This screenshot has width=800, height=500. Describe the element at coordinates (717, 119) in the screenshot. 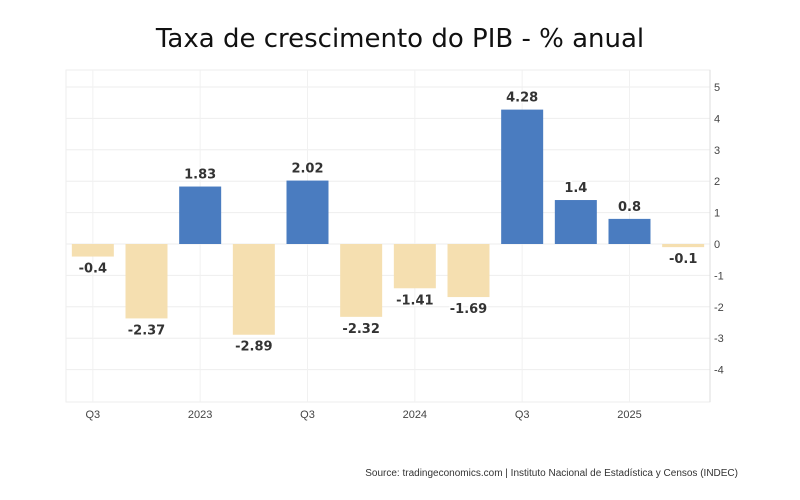

I see `y-tick-label: 4` at that location.